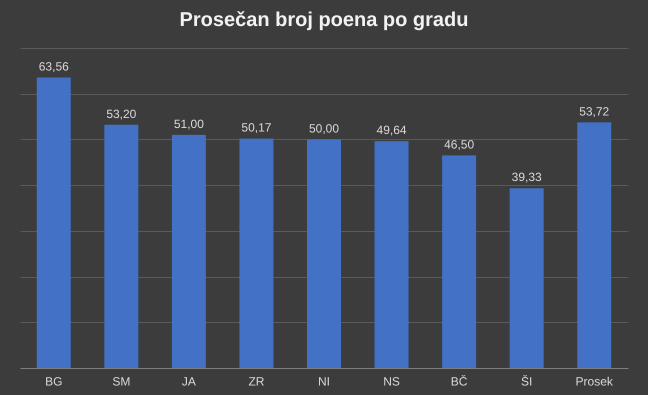 The width and height of the screenshot is (648, 395). Describe the element at coordinates (391, 381) in the screenshot. I see `x-tick-label: NS` at that location.